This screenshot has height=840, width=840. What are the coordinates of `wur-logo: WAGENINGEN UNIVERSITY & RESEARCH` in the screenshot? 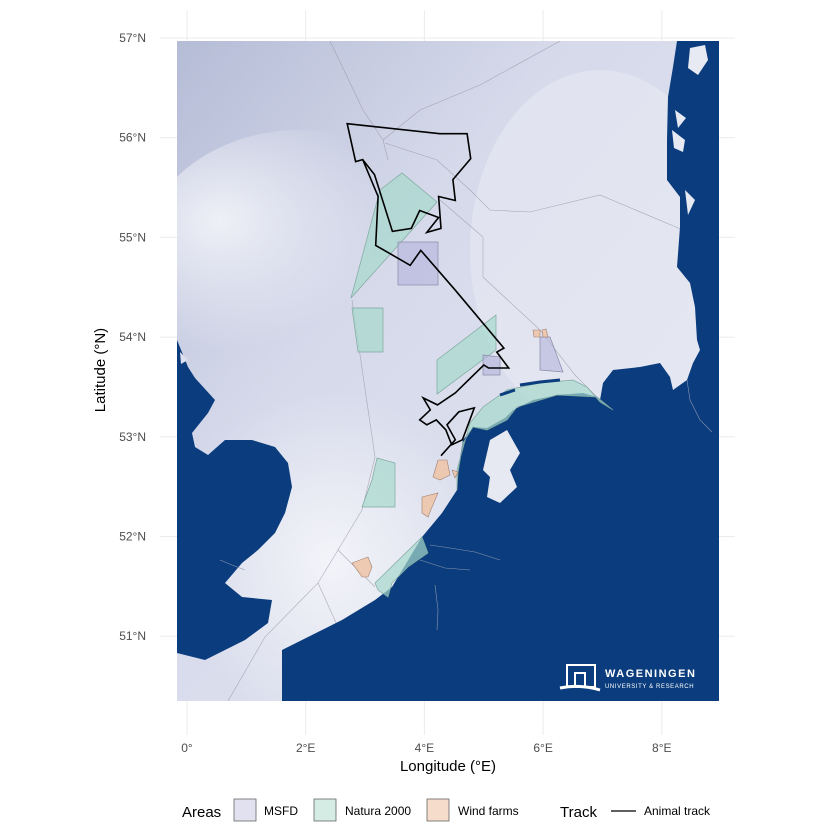 It's located at (627, 678).